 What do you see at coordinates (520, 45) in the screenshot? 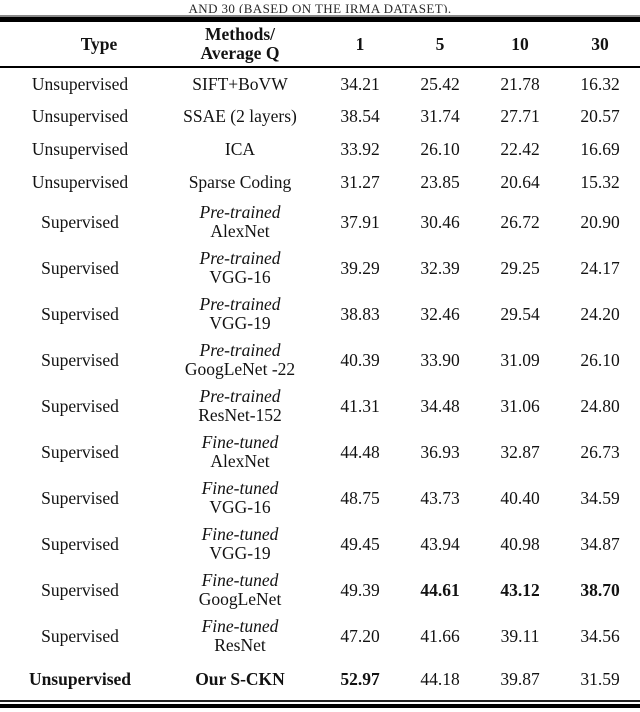
I see `header-col-10: 10` at bounding box center [520, 45].